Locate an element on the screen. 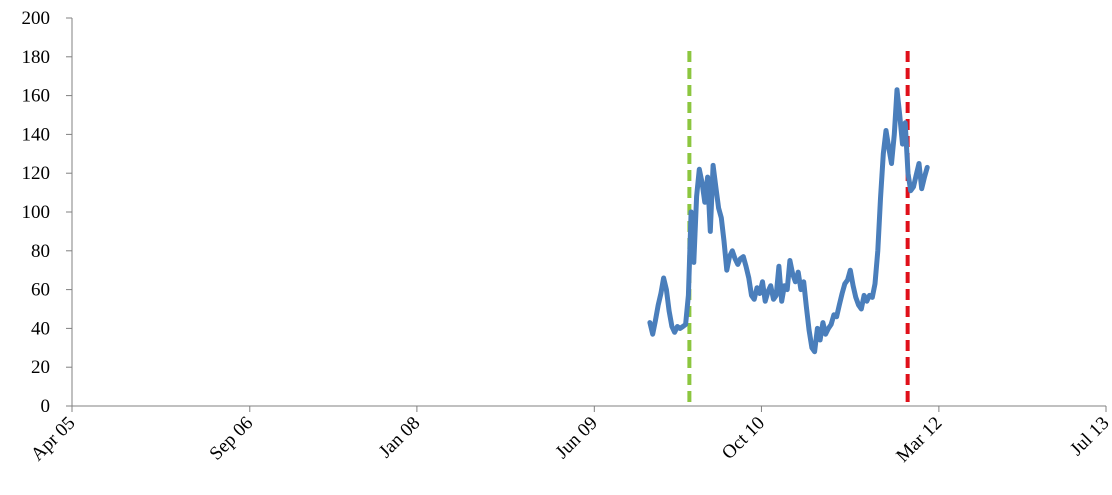  y-ticks: 0 20 40 60 80 100 120 140 160 180 200 is located at coordinates (47, 212).